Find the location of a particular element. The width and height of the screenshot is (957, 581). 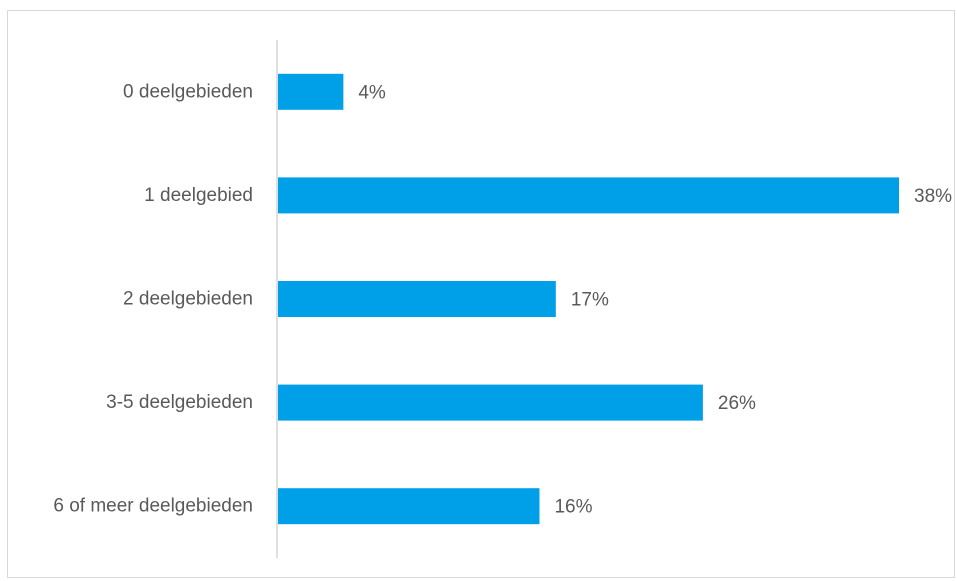

category-label: 0 deelgebieden is located at coordinates (188, 91).